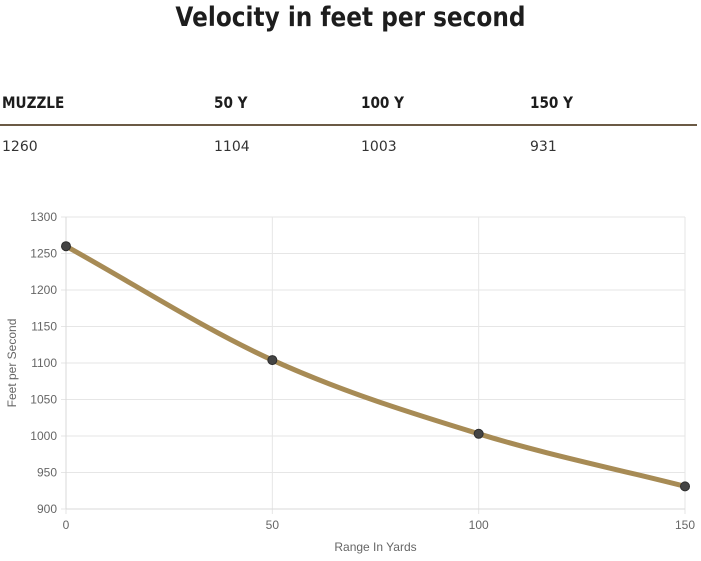  I want to click on header-muzzle: MUZZLE, so click(33, 102).